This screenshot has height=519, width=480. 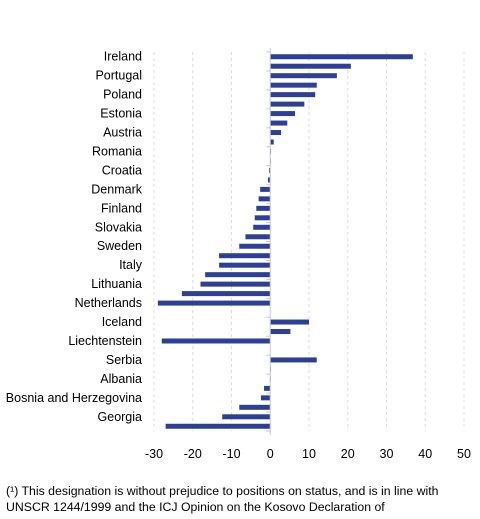 What do you see at coordinates (121, 208) in the screenshot?
I see `category-label: Finland` at bounding box center [121, 208].